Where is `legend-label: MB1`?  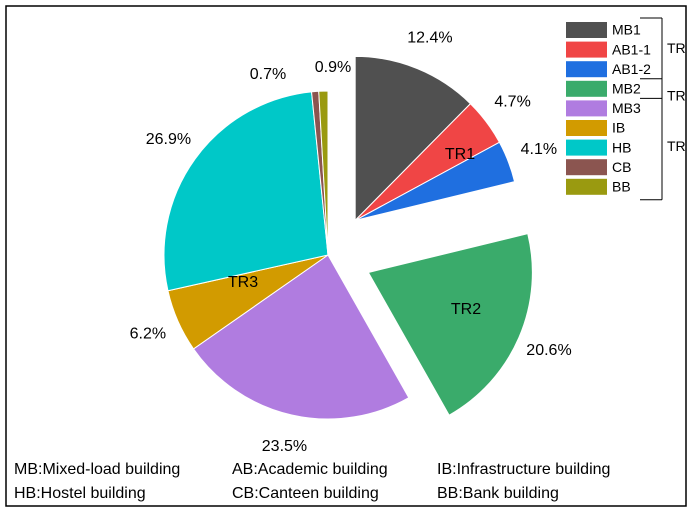 legend-label: MB1 is located at coordinates (626, 30).